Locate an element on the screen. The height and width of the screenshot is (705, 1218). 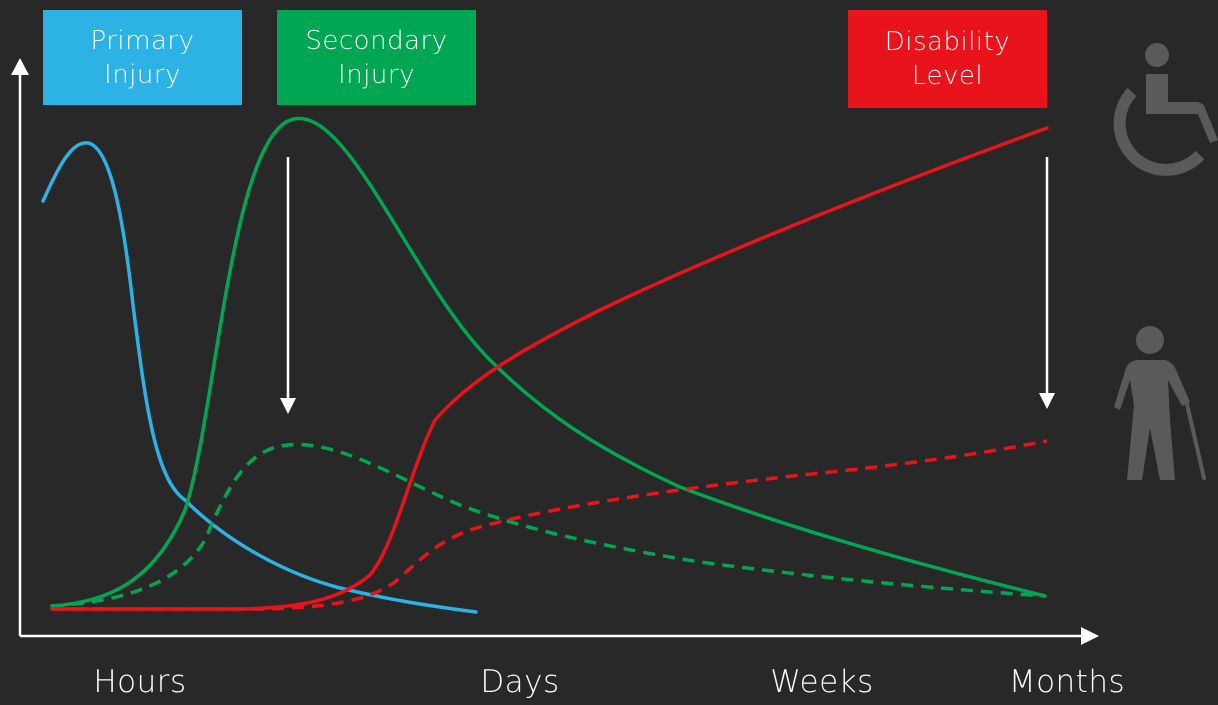
disability-level-label-line2: Level is located at coordinates (947, 76).